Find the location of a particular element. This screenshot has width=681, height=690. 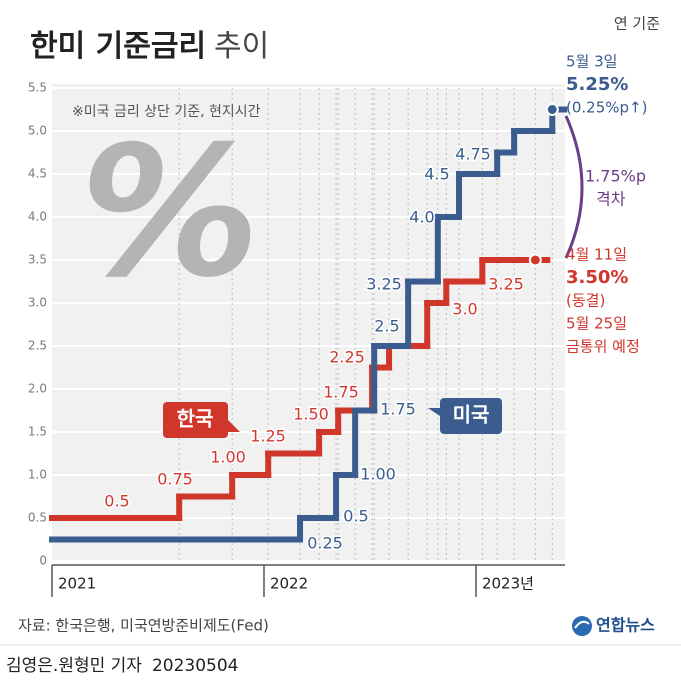

y-tick-label: 0.5 is located at coordinates (37, 518).